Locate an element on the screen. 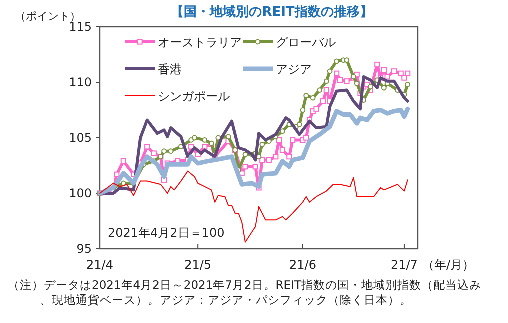  x-tick-label: 21/5 is located at coordinates (198, 265).